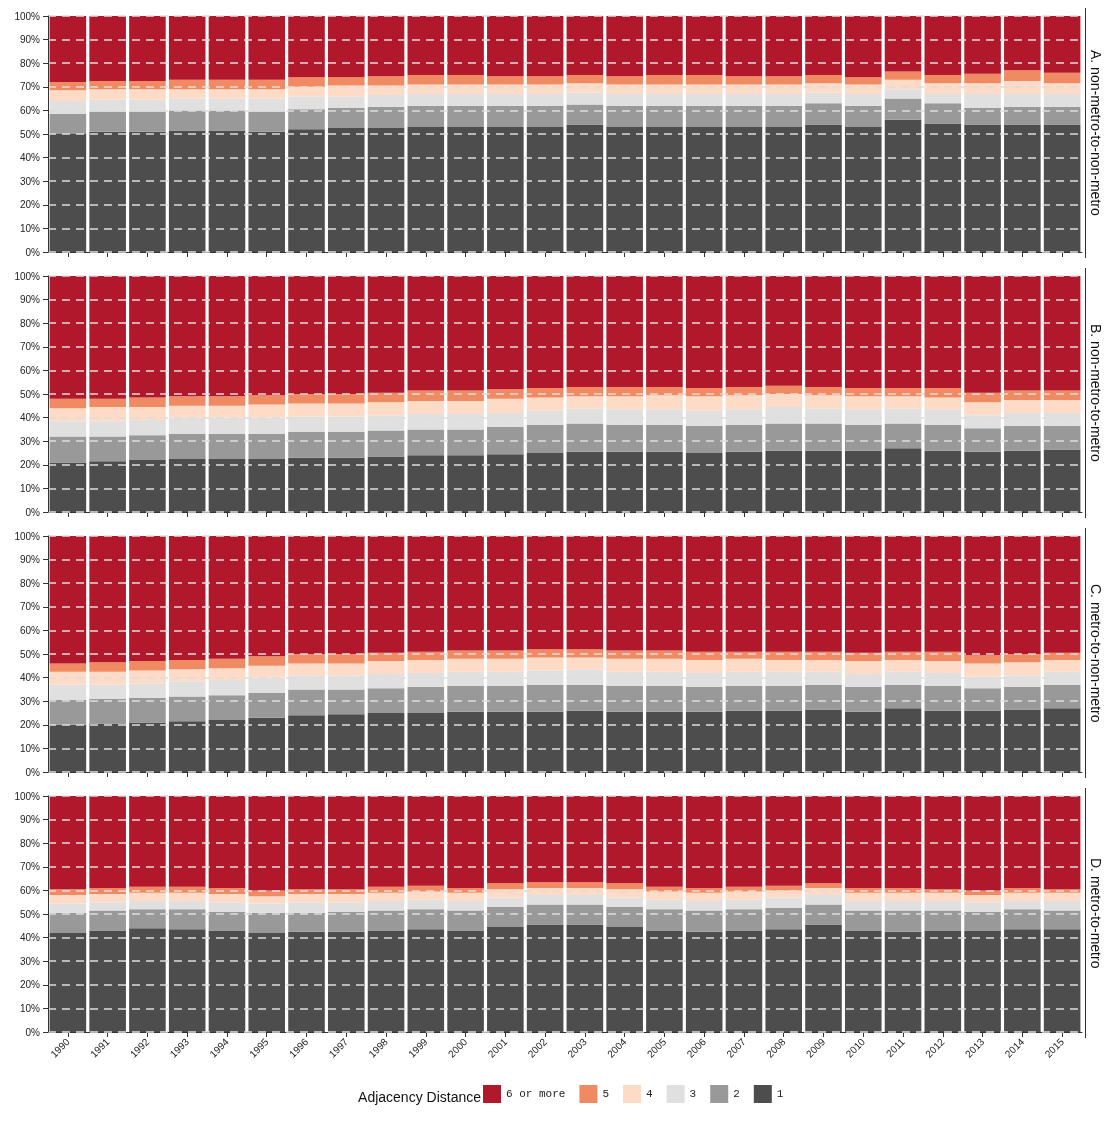  What do you see at coordinates (536, 1094) in the screenshot?
I see `legend-label: 6 or more` at bounding box center [536, 1094].